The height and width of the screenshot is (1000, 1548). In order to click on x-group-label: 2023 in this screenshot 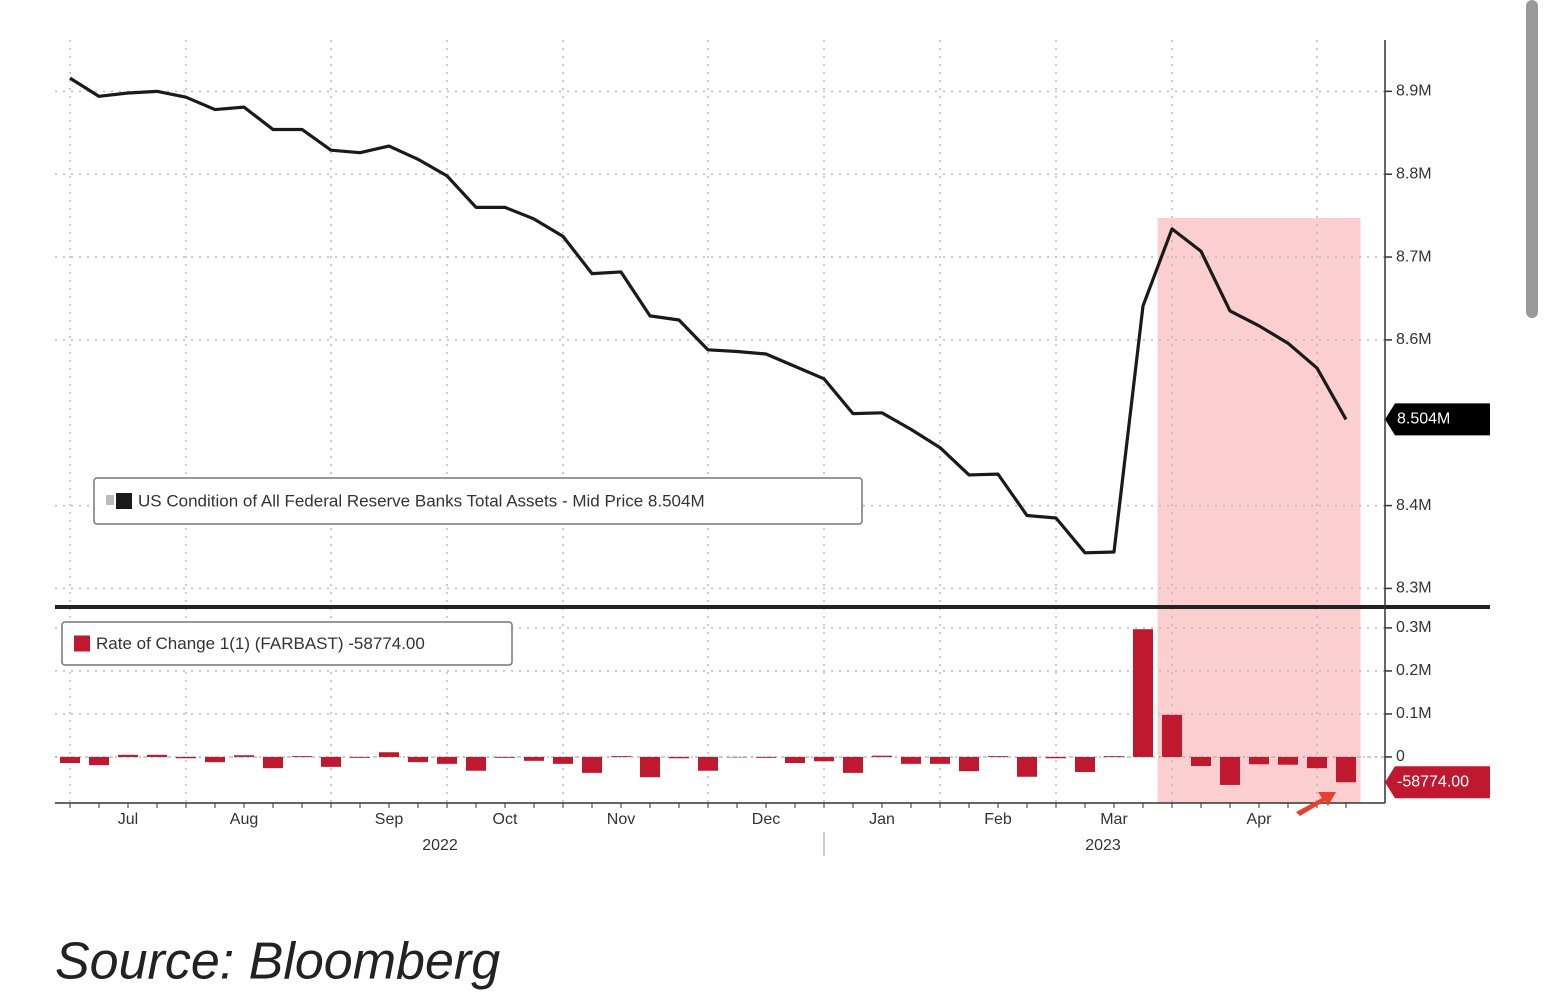, I will do `click(1103, 845)`.